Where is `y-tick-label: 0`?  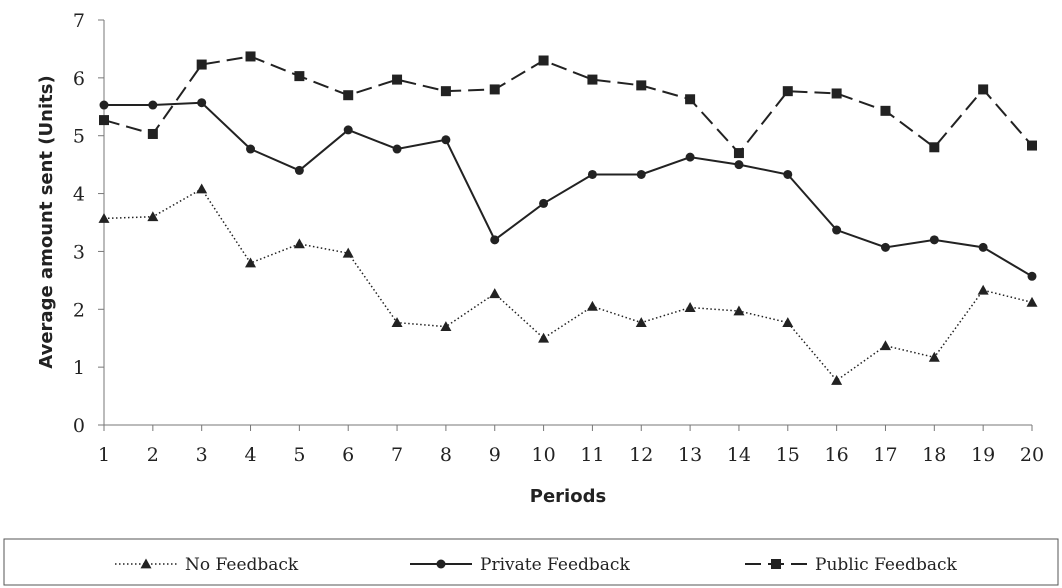 y-tick-label: 0 is located at coordinates (79, 426).